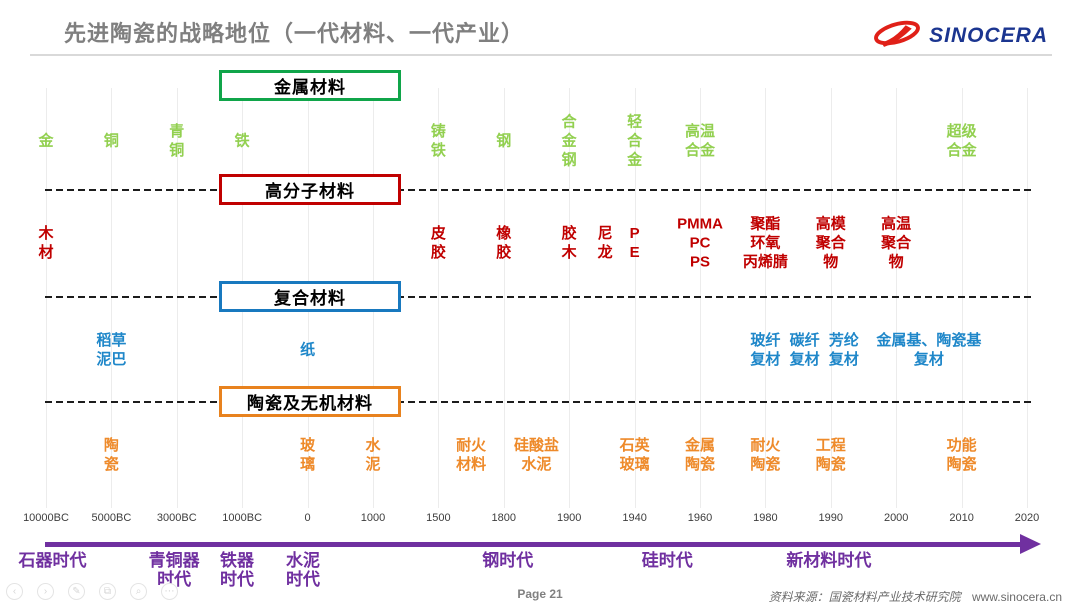 The width and height of the screenshot is (1080, 609). What do you see at coordinates (294, 33) in the screenshot?
I see `slide-title: 先进陶瓷的战略地位（一代材料、一代产业）` at bounding box center [294, 33].